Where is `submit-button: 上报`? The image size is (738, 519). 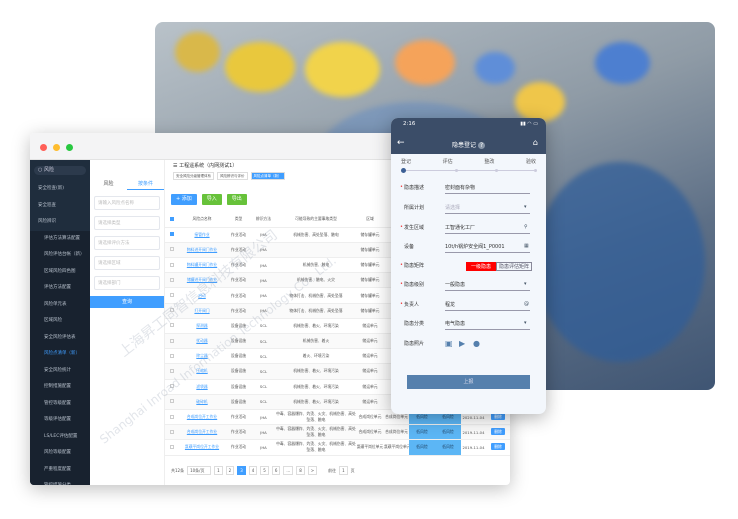 submit-button: 上报 is located at coordinates (468, 382).